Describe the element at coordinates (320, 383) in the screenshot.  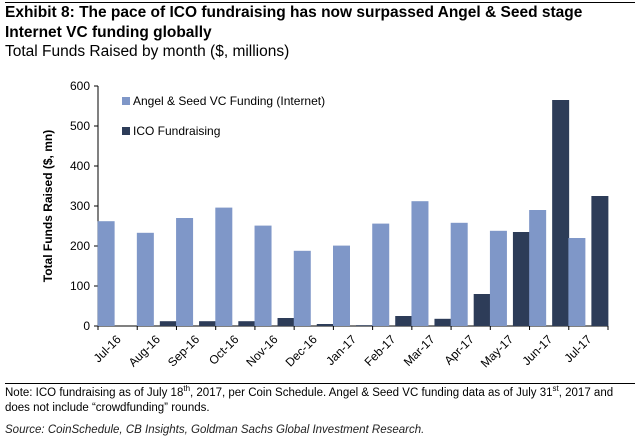
I see `note-rule` at that location.